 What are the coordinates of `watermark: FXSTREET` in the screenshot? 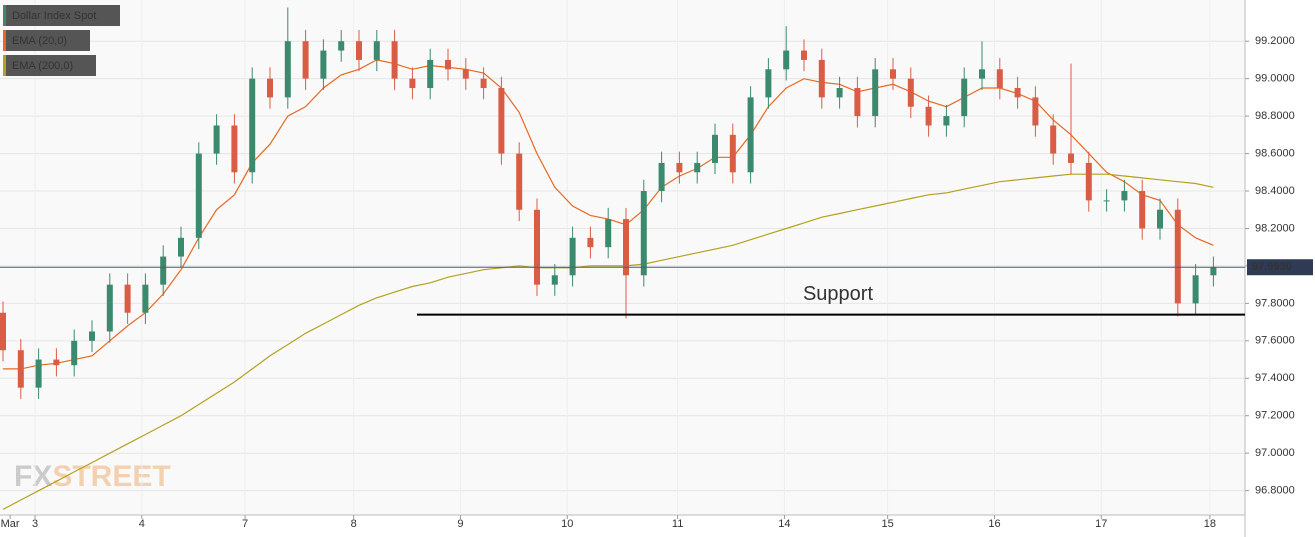 It's located at (92, 476).